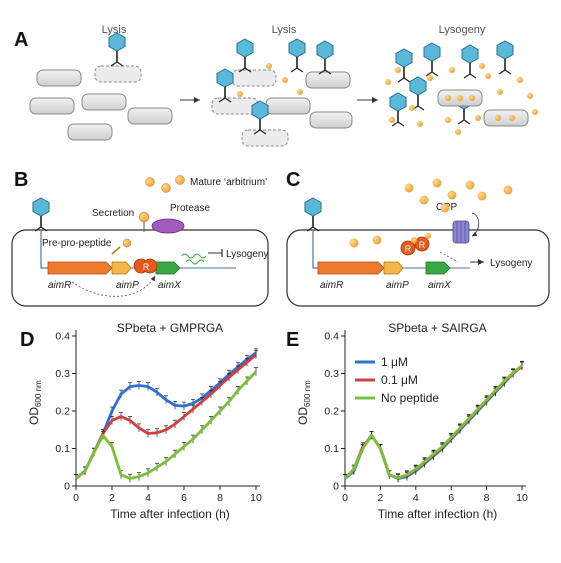 Image resolution: width=561 pixels, height=563 pixels. What do you see at coordinates (170, 328) in the screenshot?
I see `chart-title: SPbeta + GMPRGA` at bounding box center [170, 328].